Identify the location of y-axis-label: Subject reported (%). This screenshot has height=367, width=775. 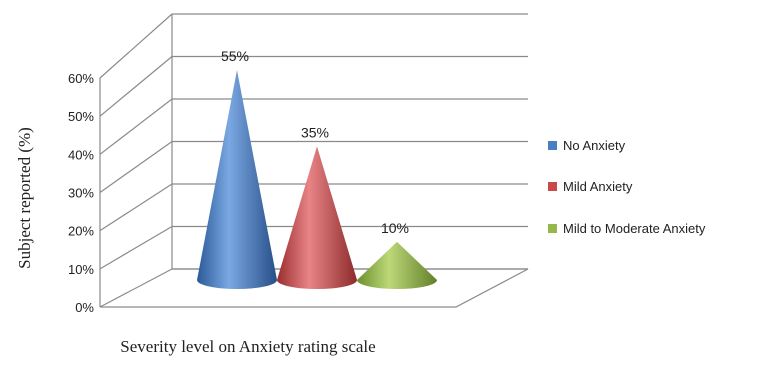
(24, 198).